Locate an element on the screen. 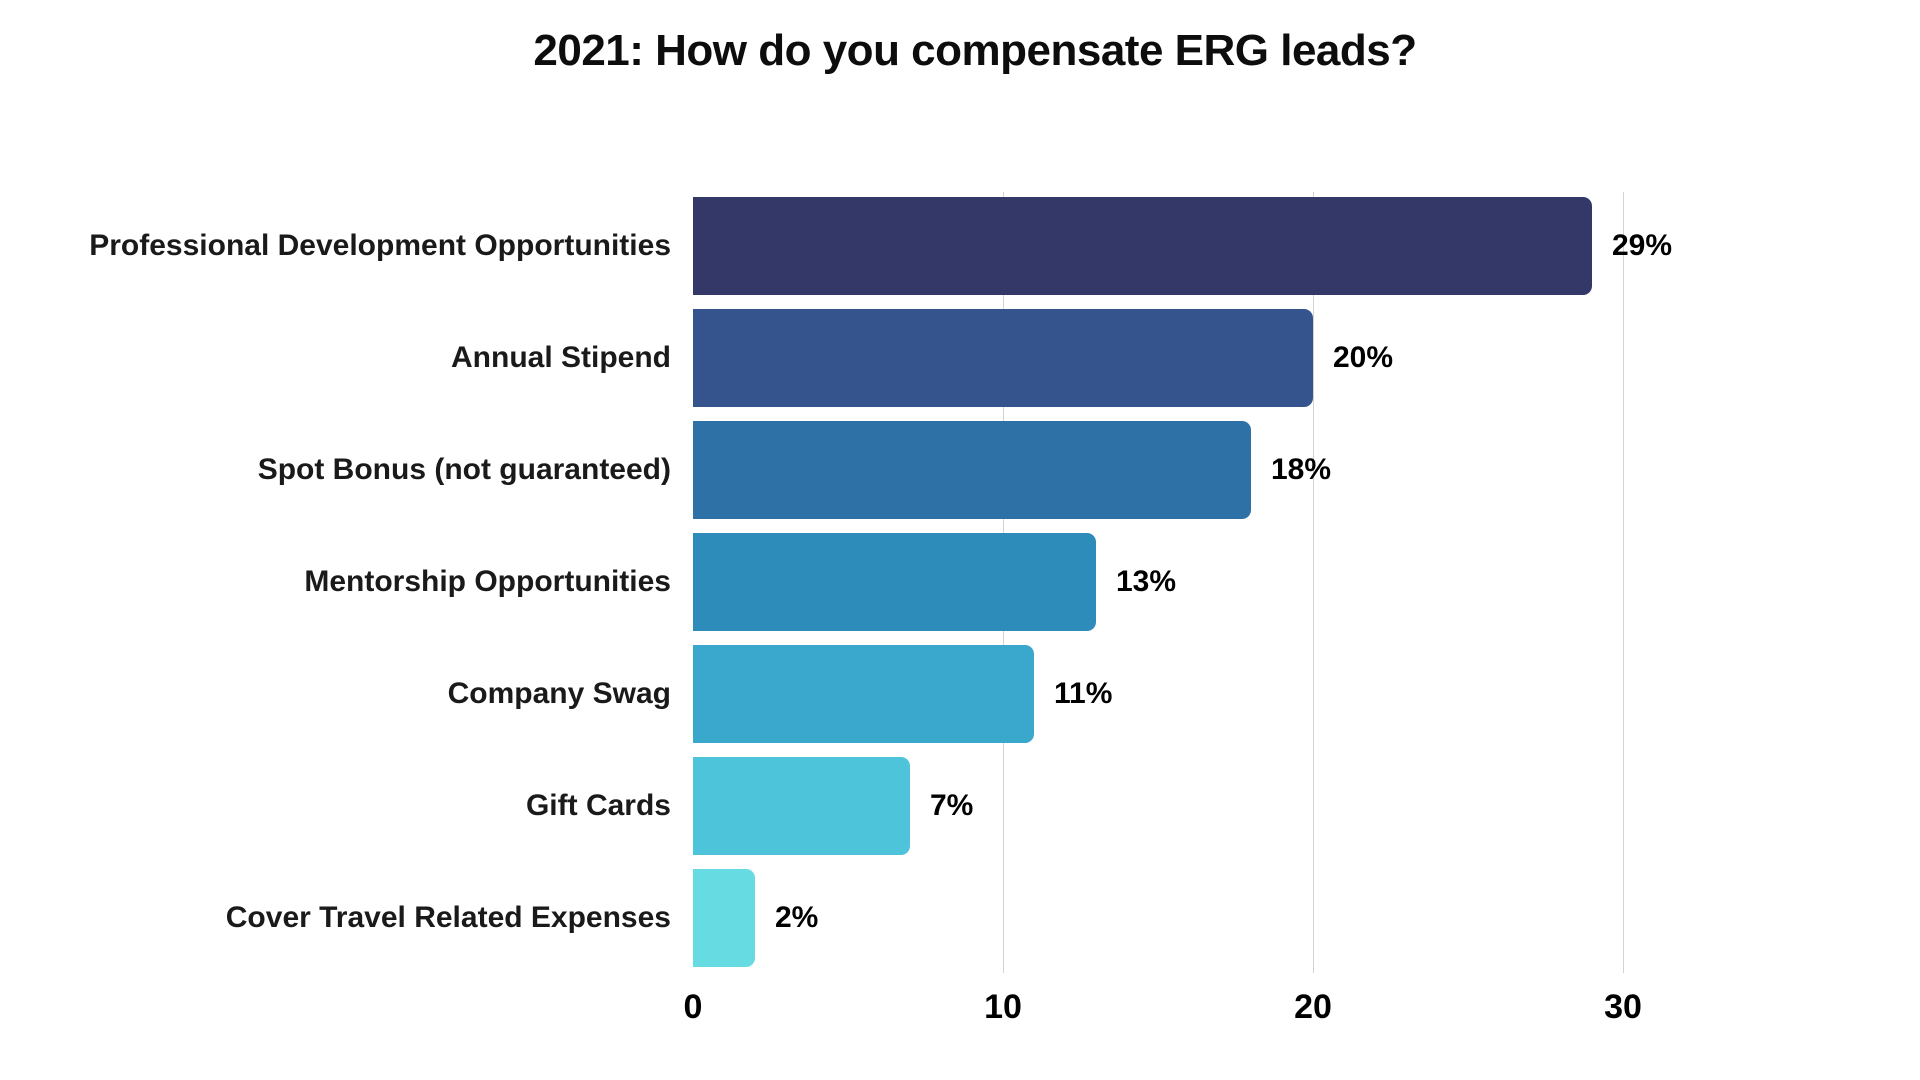  x-tick-0: 0 is located at coordinates (693, 1007).